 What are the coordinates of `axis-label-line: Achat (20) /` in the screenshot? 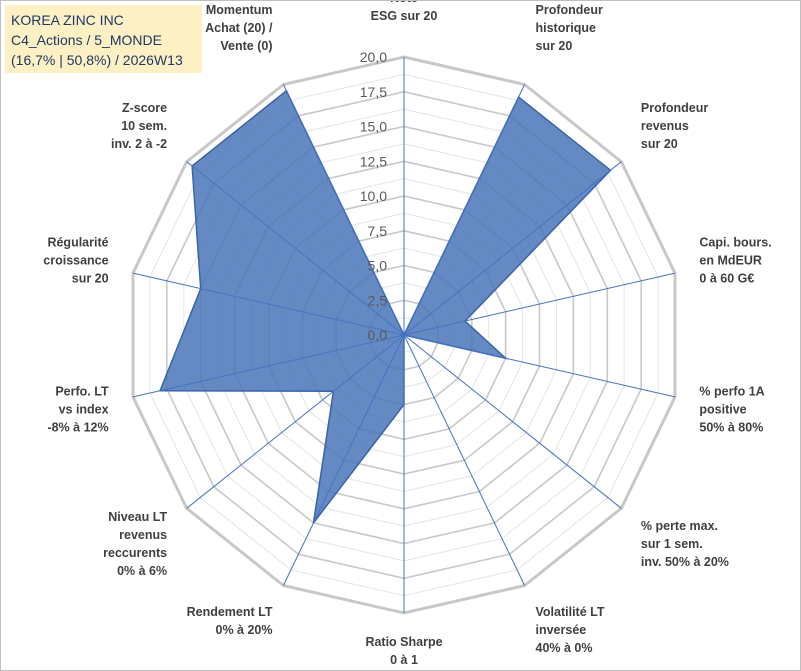 It's located at (239, 28).